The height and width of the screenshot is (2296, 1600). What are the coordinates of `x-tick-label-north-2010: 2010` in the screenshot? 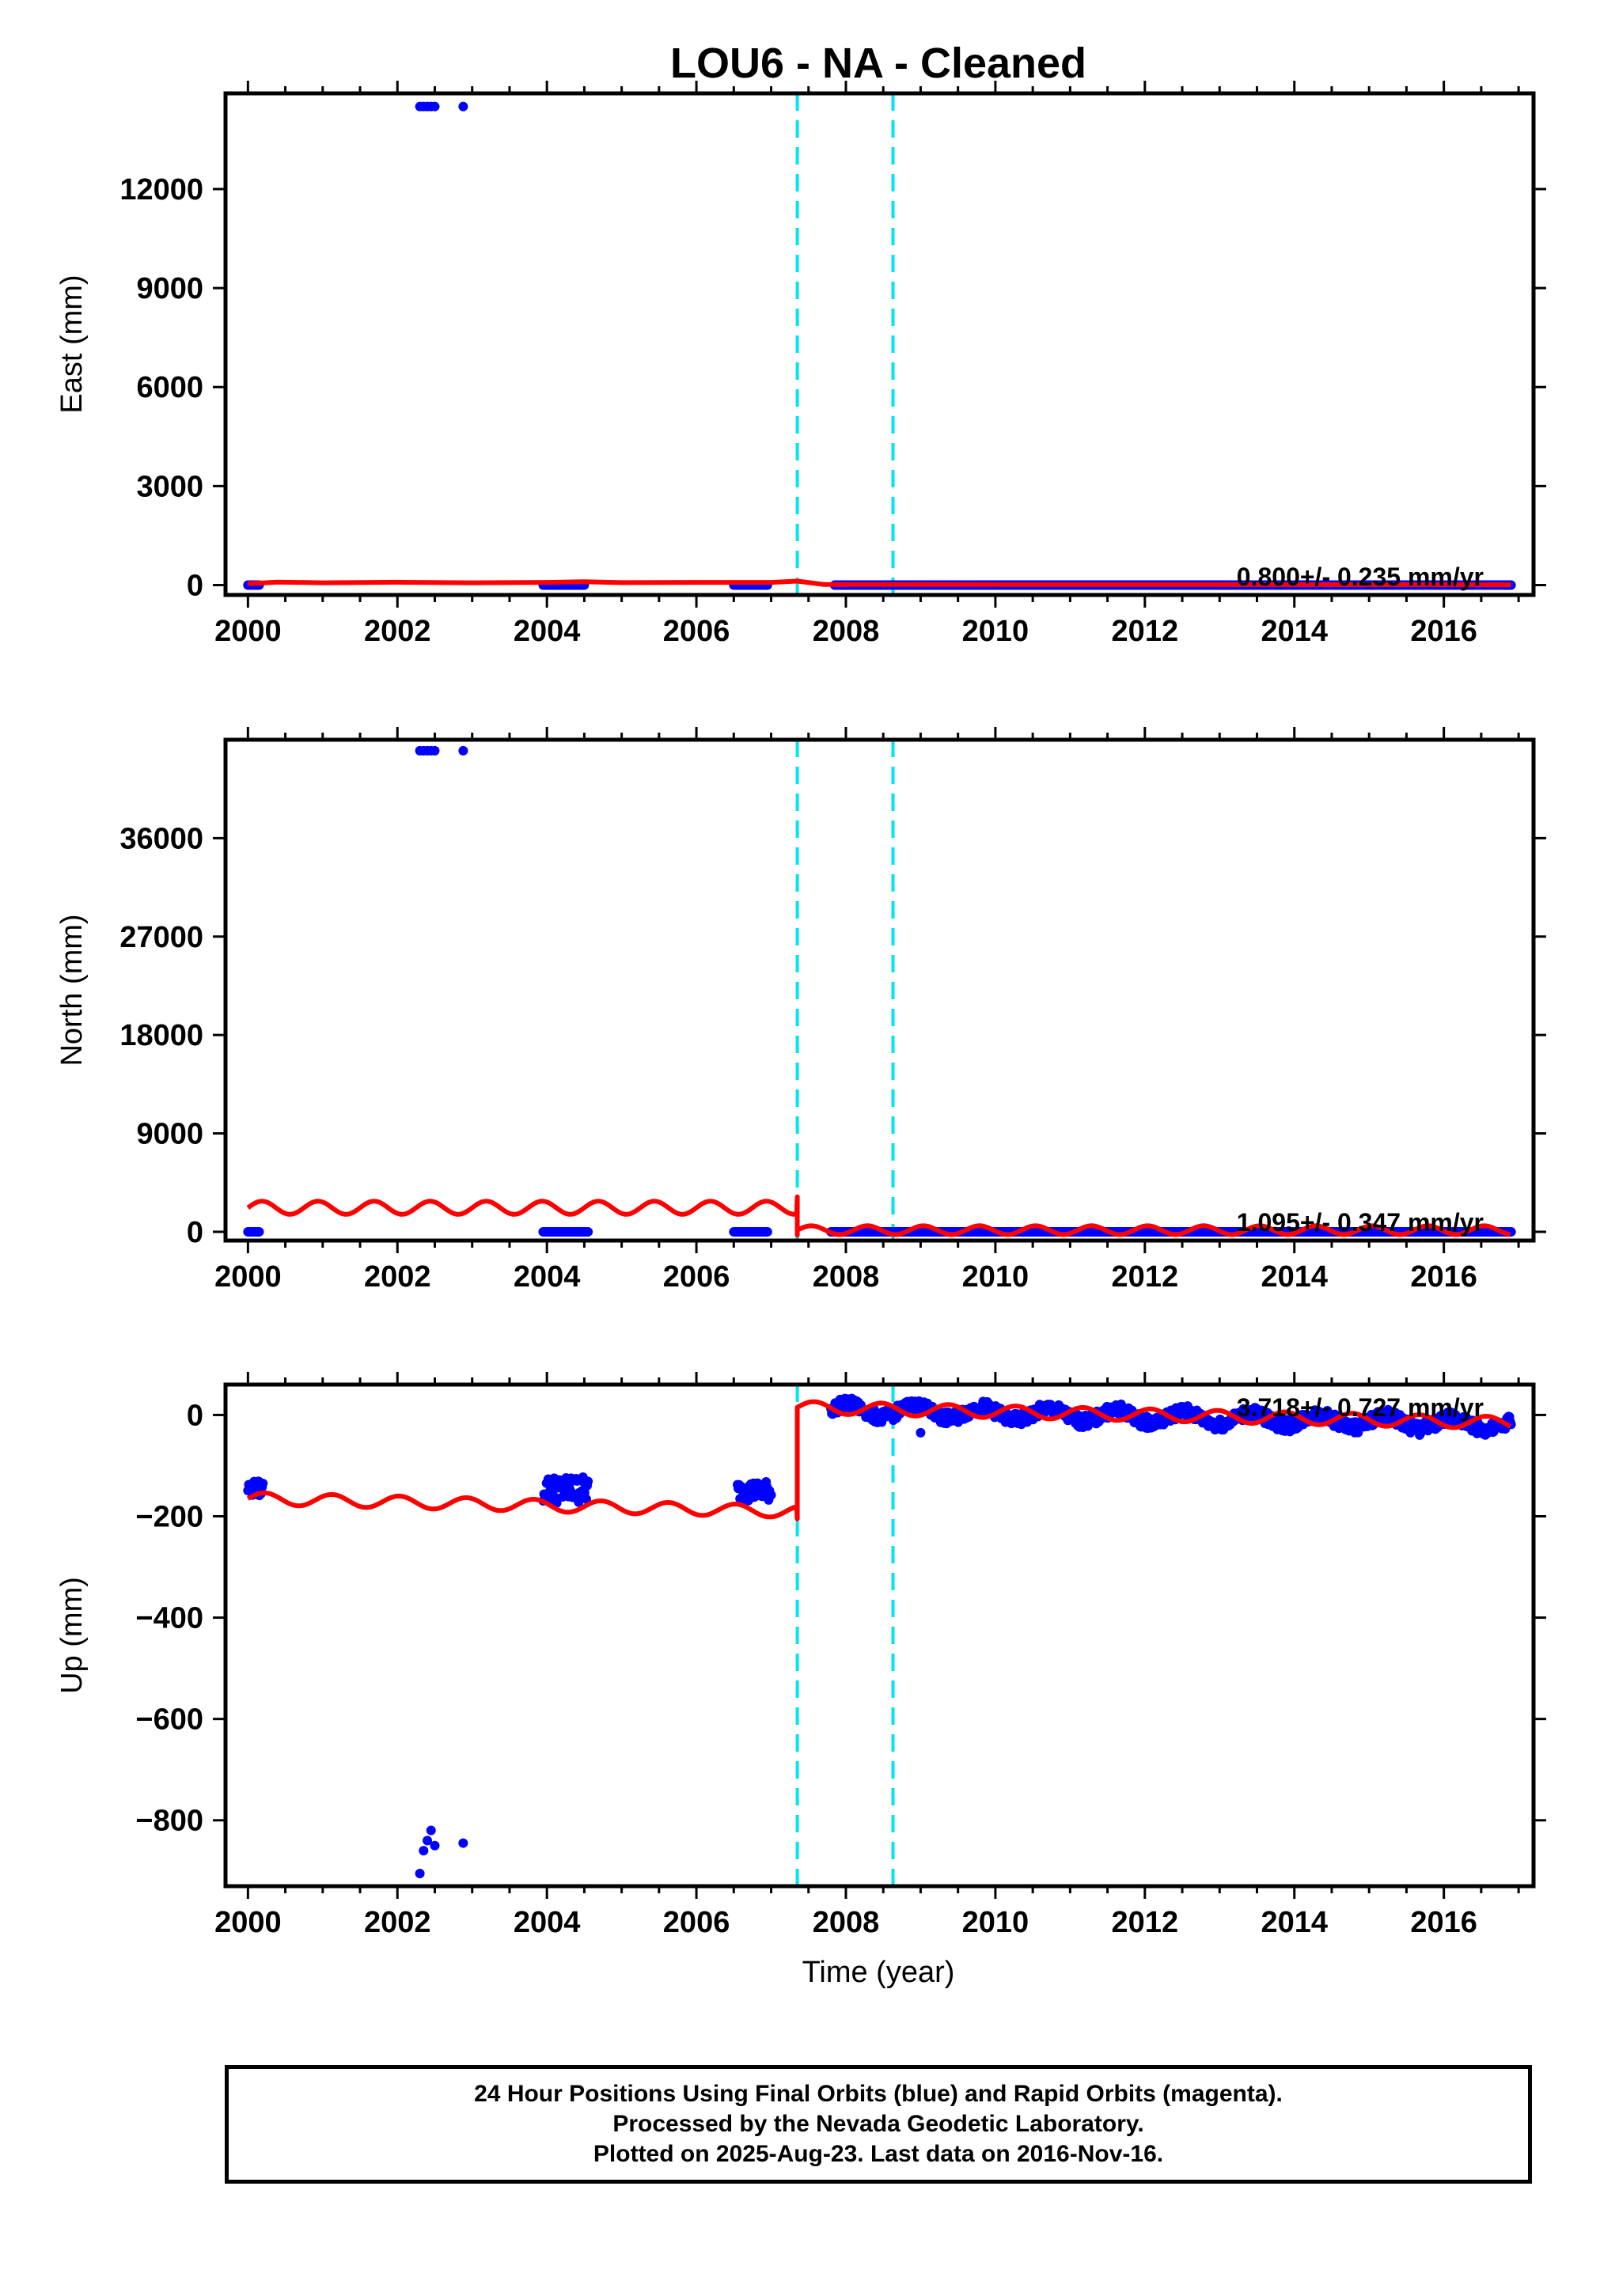 It's located at (995, 1277).